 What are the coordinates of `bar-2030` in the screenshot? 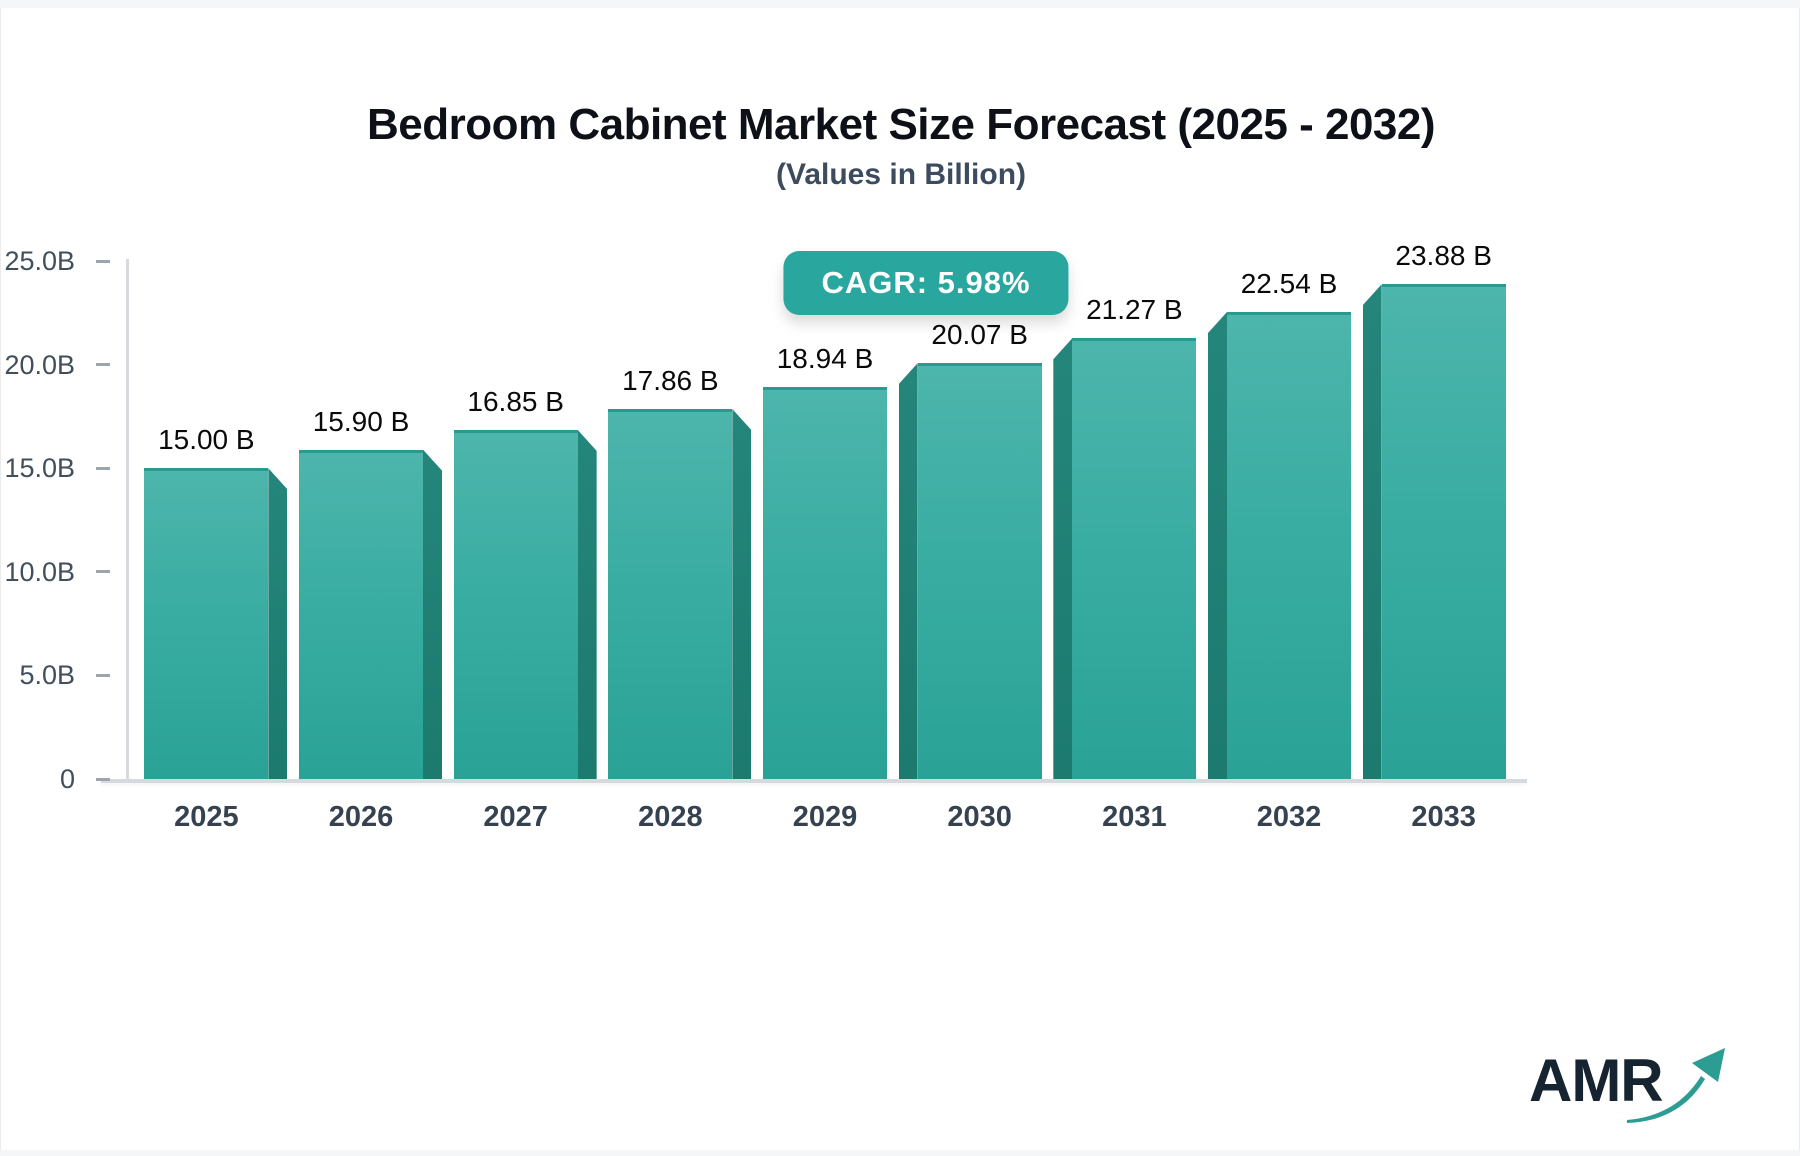 It's located at (979, 571).